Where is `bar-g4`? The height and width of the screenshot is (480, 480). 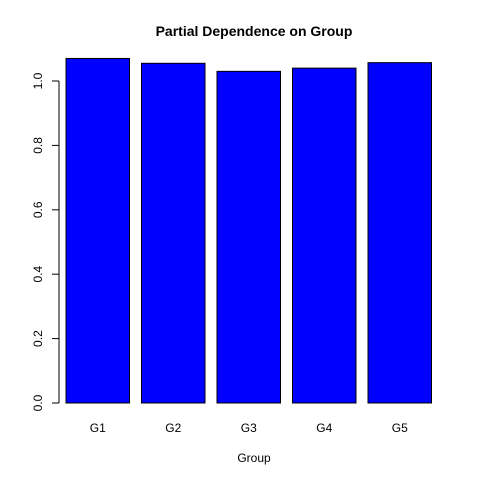
bar-g4 is located at coordinates (324, 235).